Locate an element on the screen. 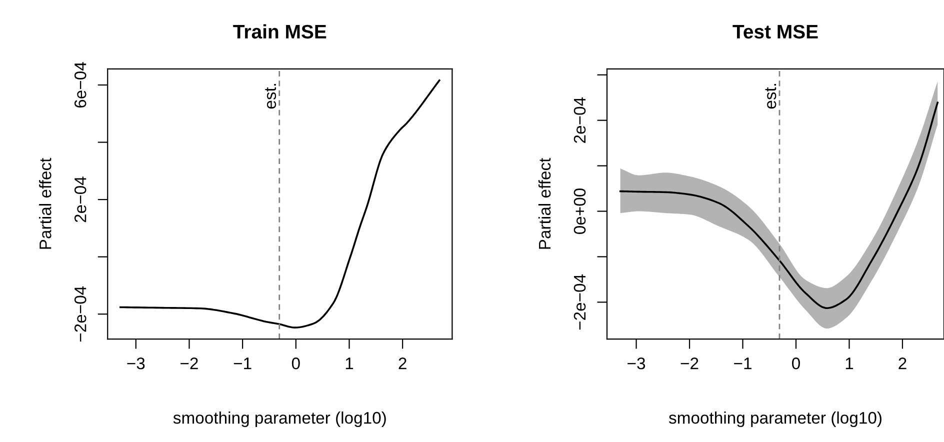 The height and width of the screenshot is (442, 944). chart-title: Train MSE is located at coordinates (279, 31).